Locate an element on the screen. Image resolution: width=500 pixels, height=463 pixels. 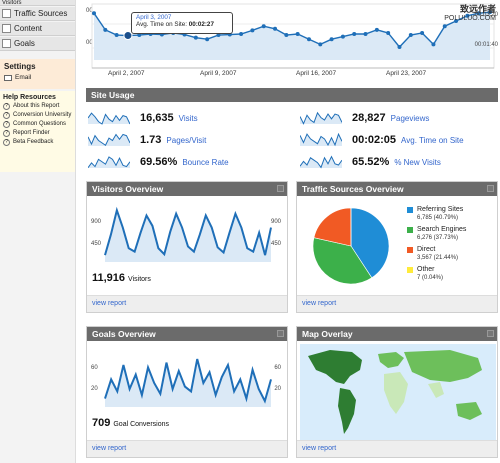
visitors-total: 11,916 Visitors is located at coordinates (121, 278).